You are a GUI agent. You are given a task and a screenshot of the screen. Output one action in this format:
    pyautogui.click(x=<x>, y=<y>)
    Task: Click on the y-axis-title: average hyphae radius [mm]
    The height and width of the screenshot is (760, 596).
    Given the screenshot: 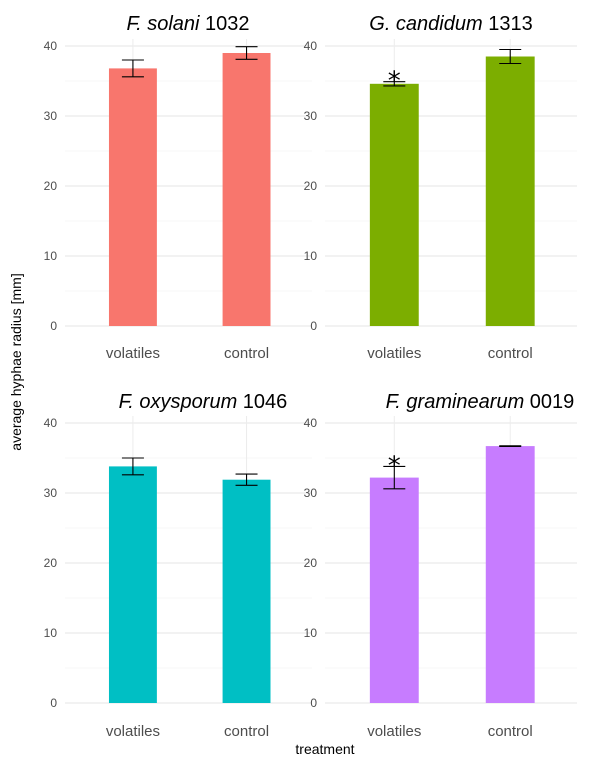 What is the action you would take?
    pyautogui.click(x=16, y=361)
    